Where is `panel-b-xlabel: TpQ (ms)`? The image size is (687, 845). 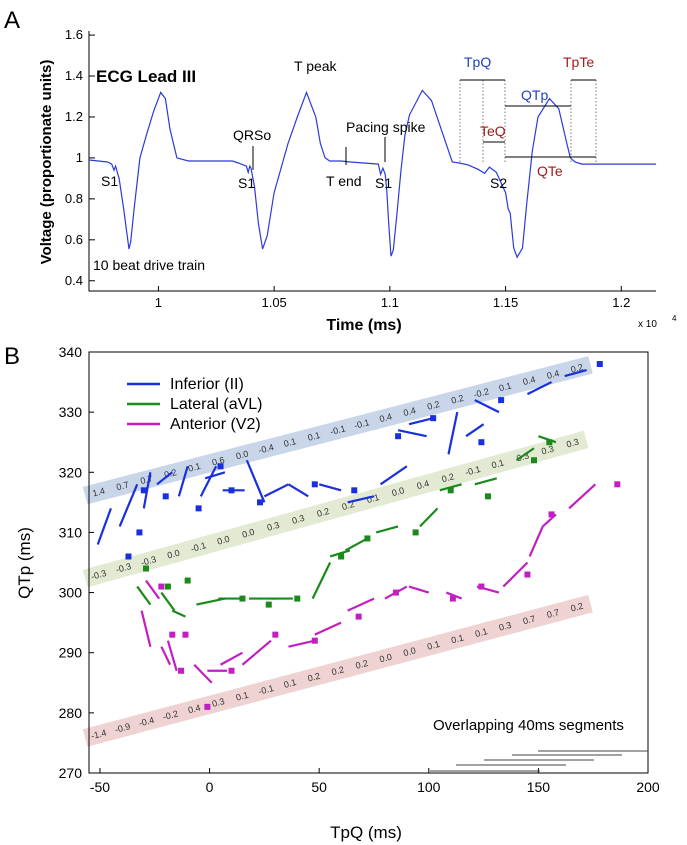 panel-b-xlabel: TpQ (ms) is located at coordinates (366, 832).